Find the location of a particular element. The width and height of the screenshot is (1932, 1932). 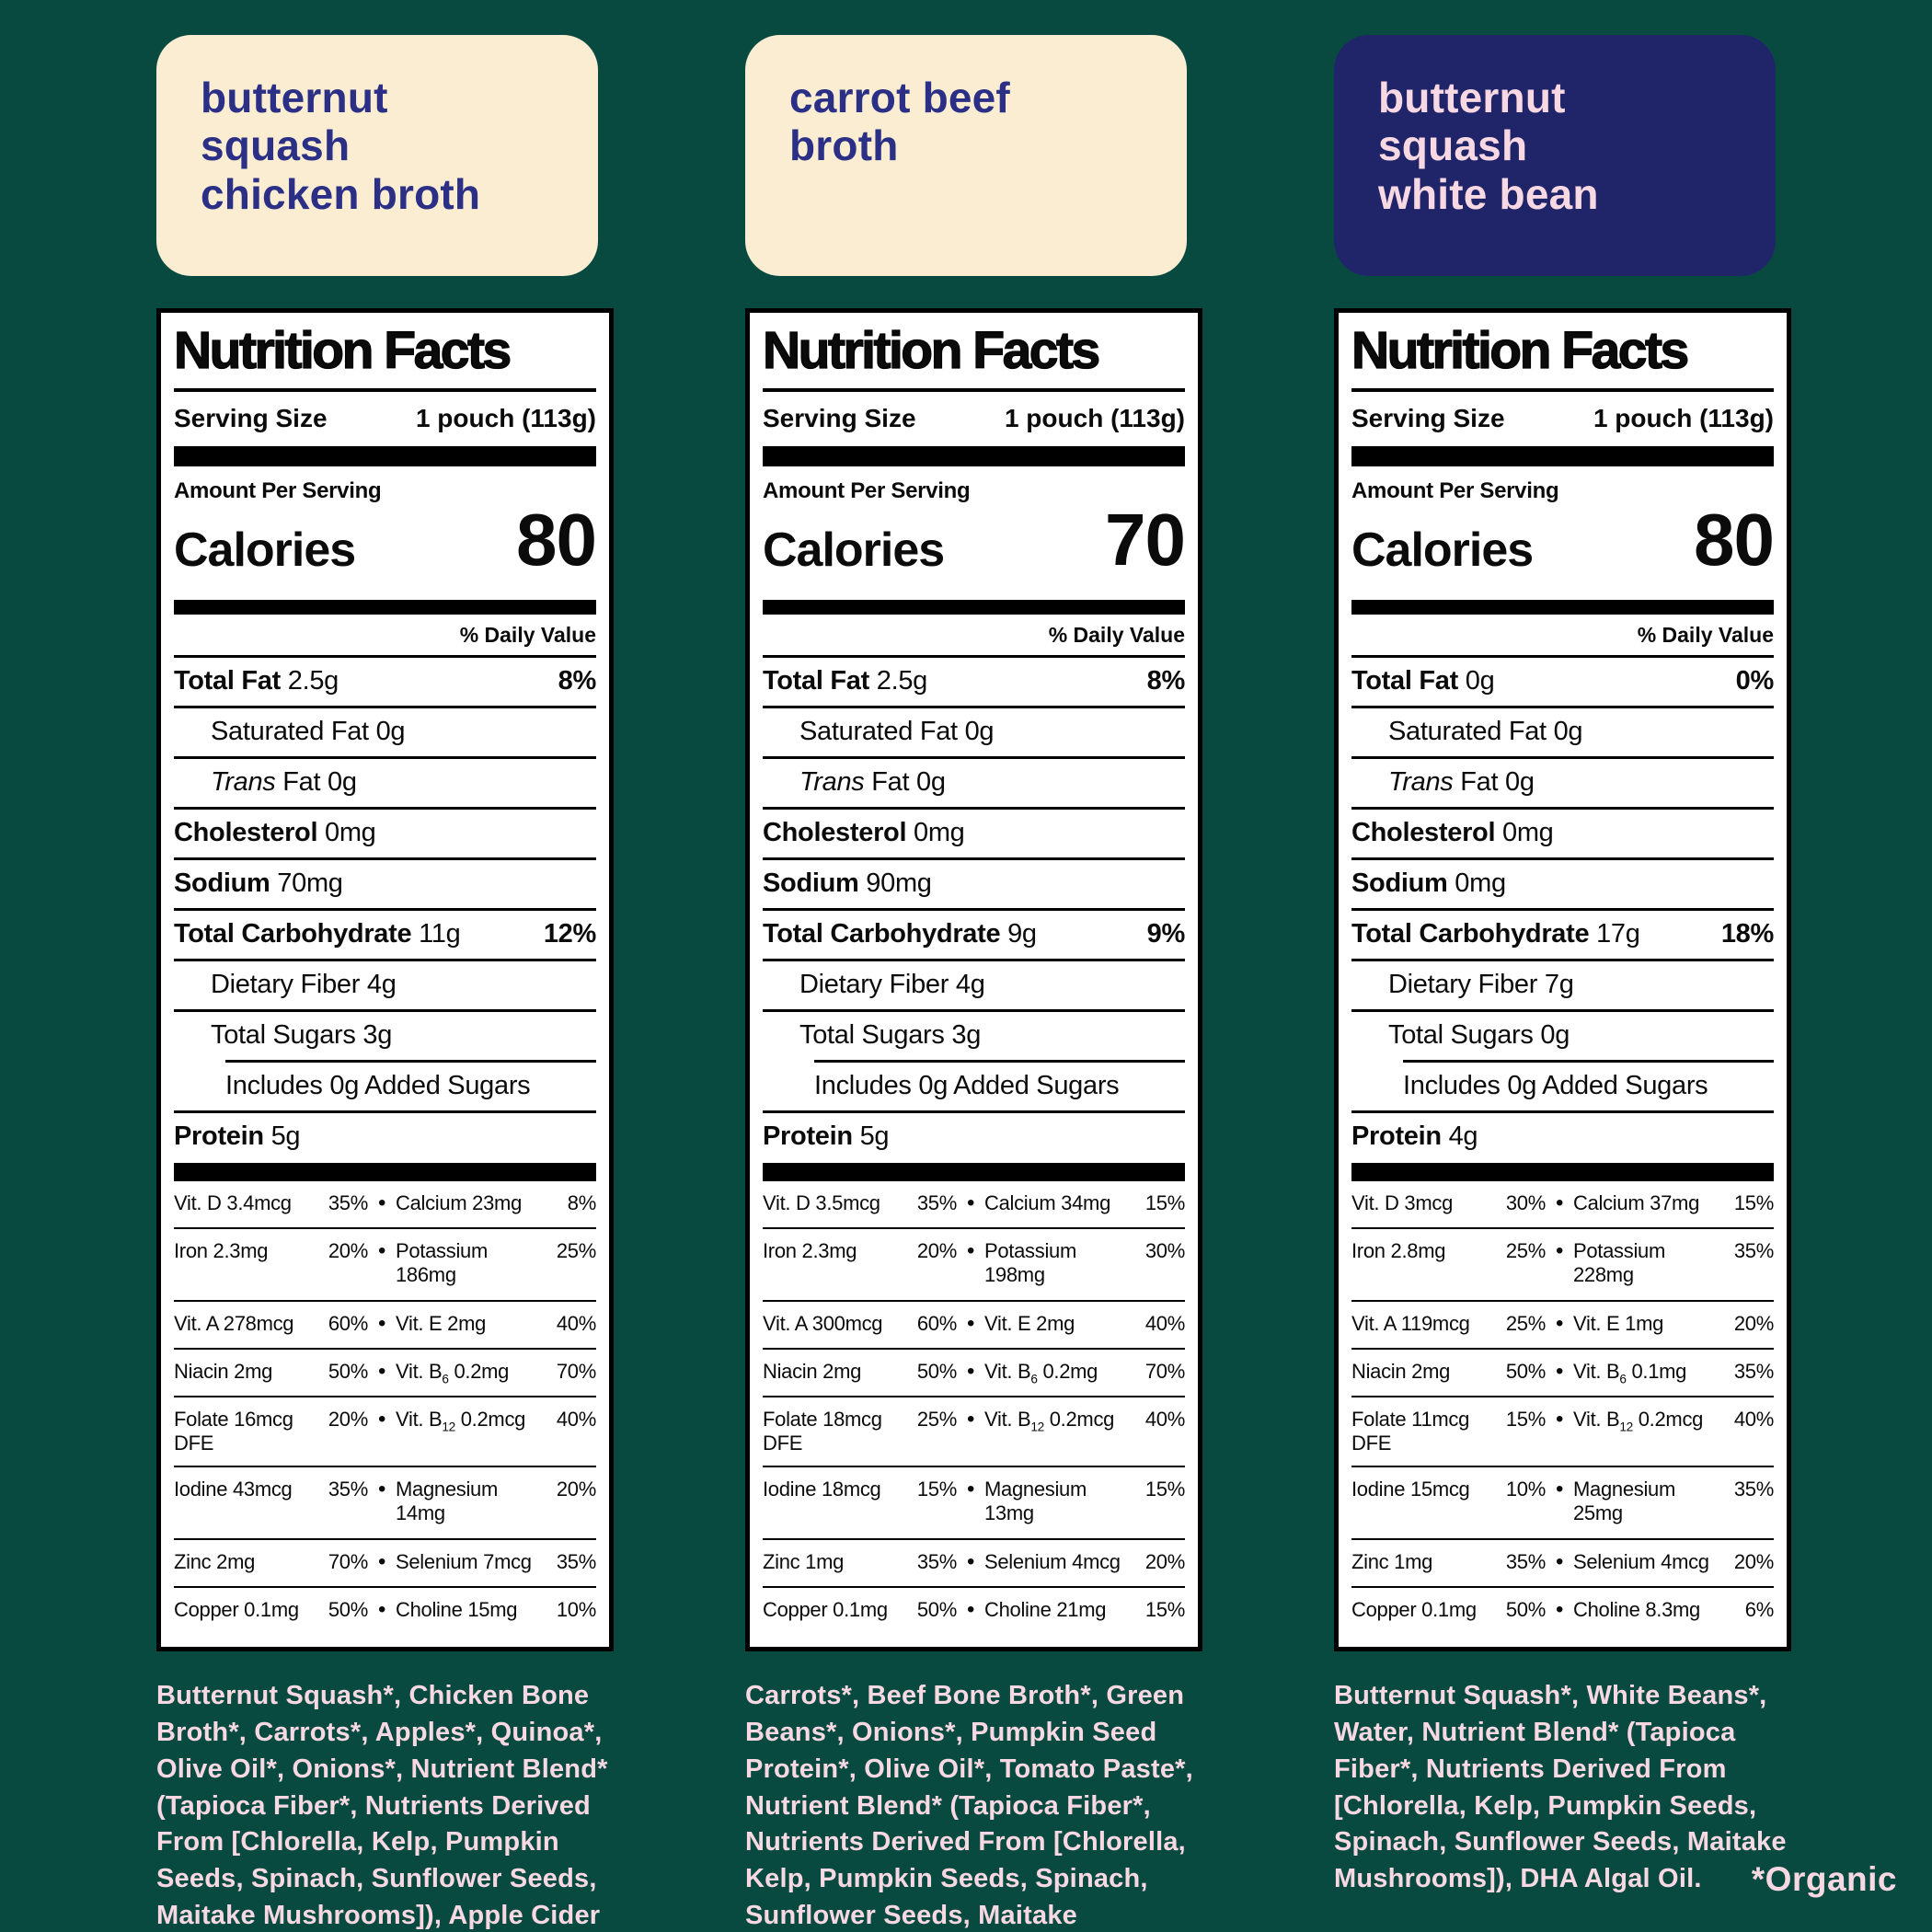

nutrient-value: 7g is located at coordinates (1559, 984).